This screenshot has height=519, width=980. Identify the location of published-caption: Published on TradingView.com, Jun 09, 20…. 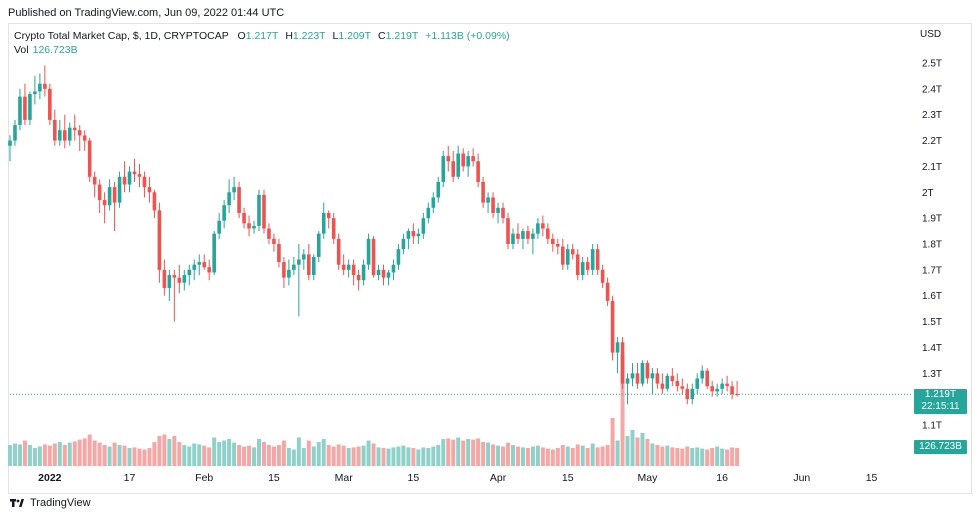
(146, 13).